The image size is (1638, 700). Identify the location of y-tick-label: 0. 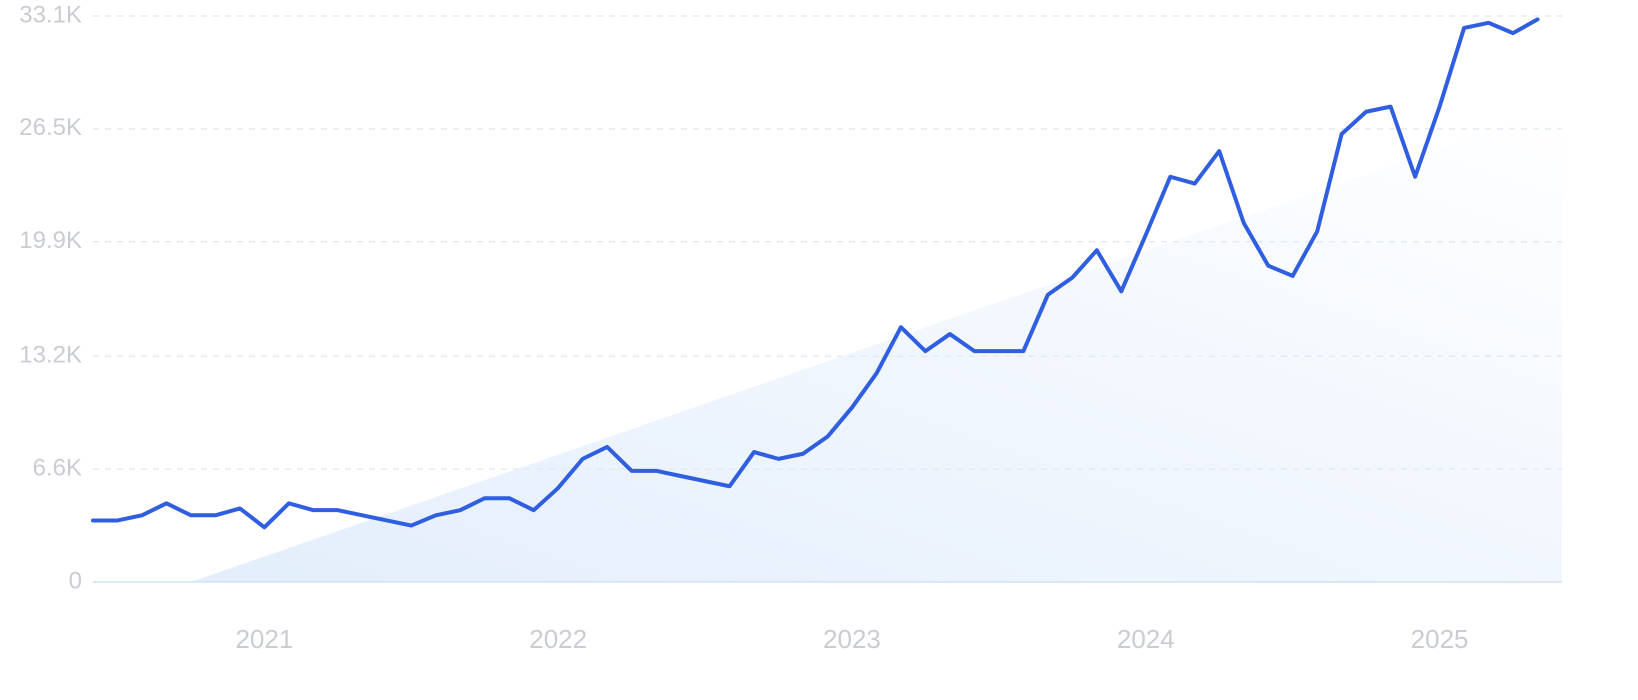
(75, 580).